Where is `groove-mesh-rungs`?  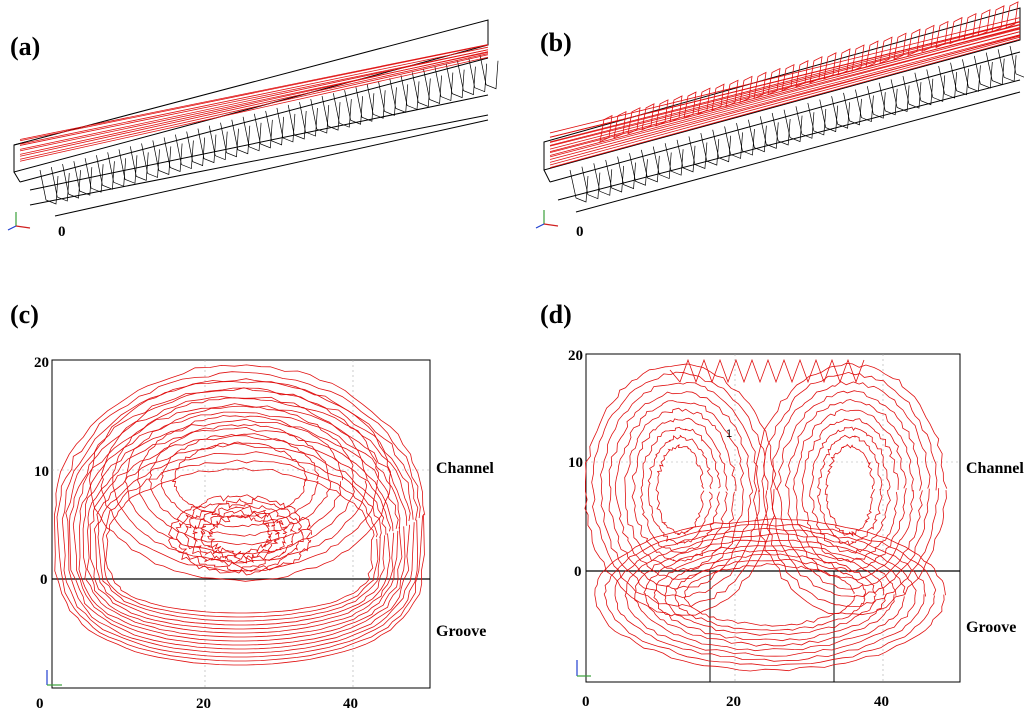
groove-mesh-rungs is located at coordinates (269, 129).